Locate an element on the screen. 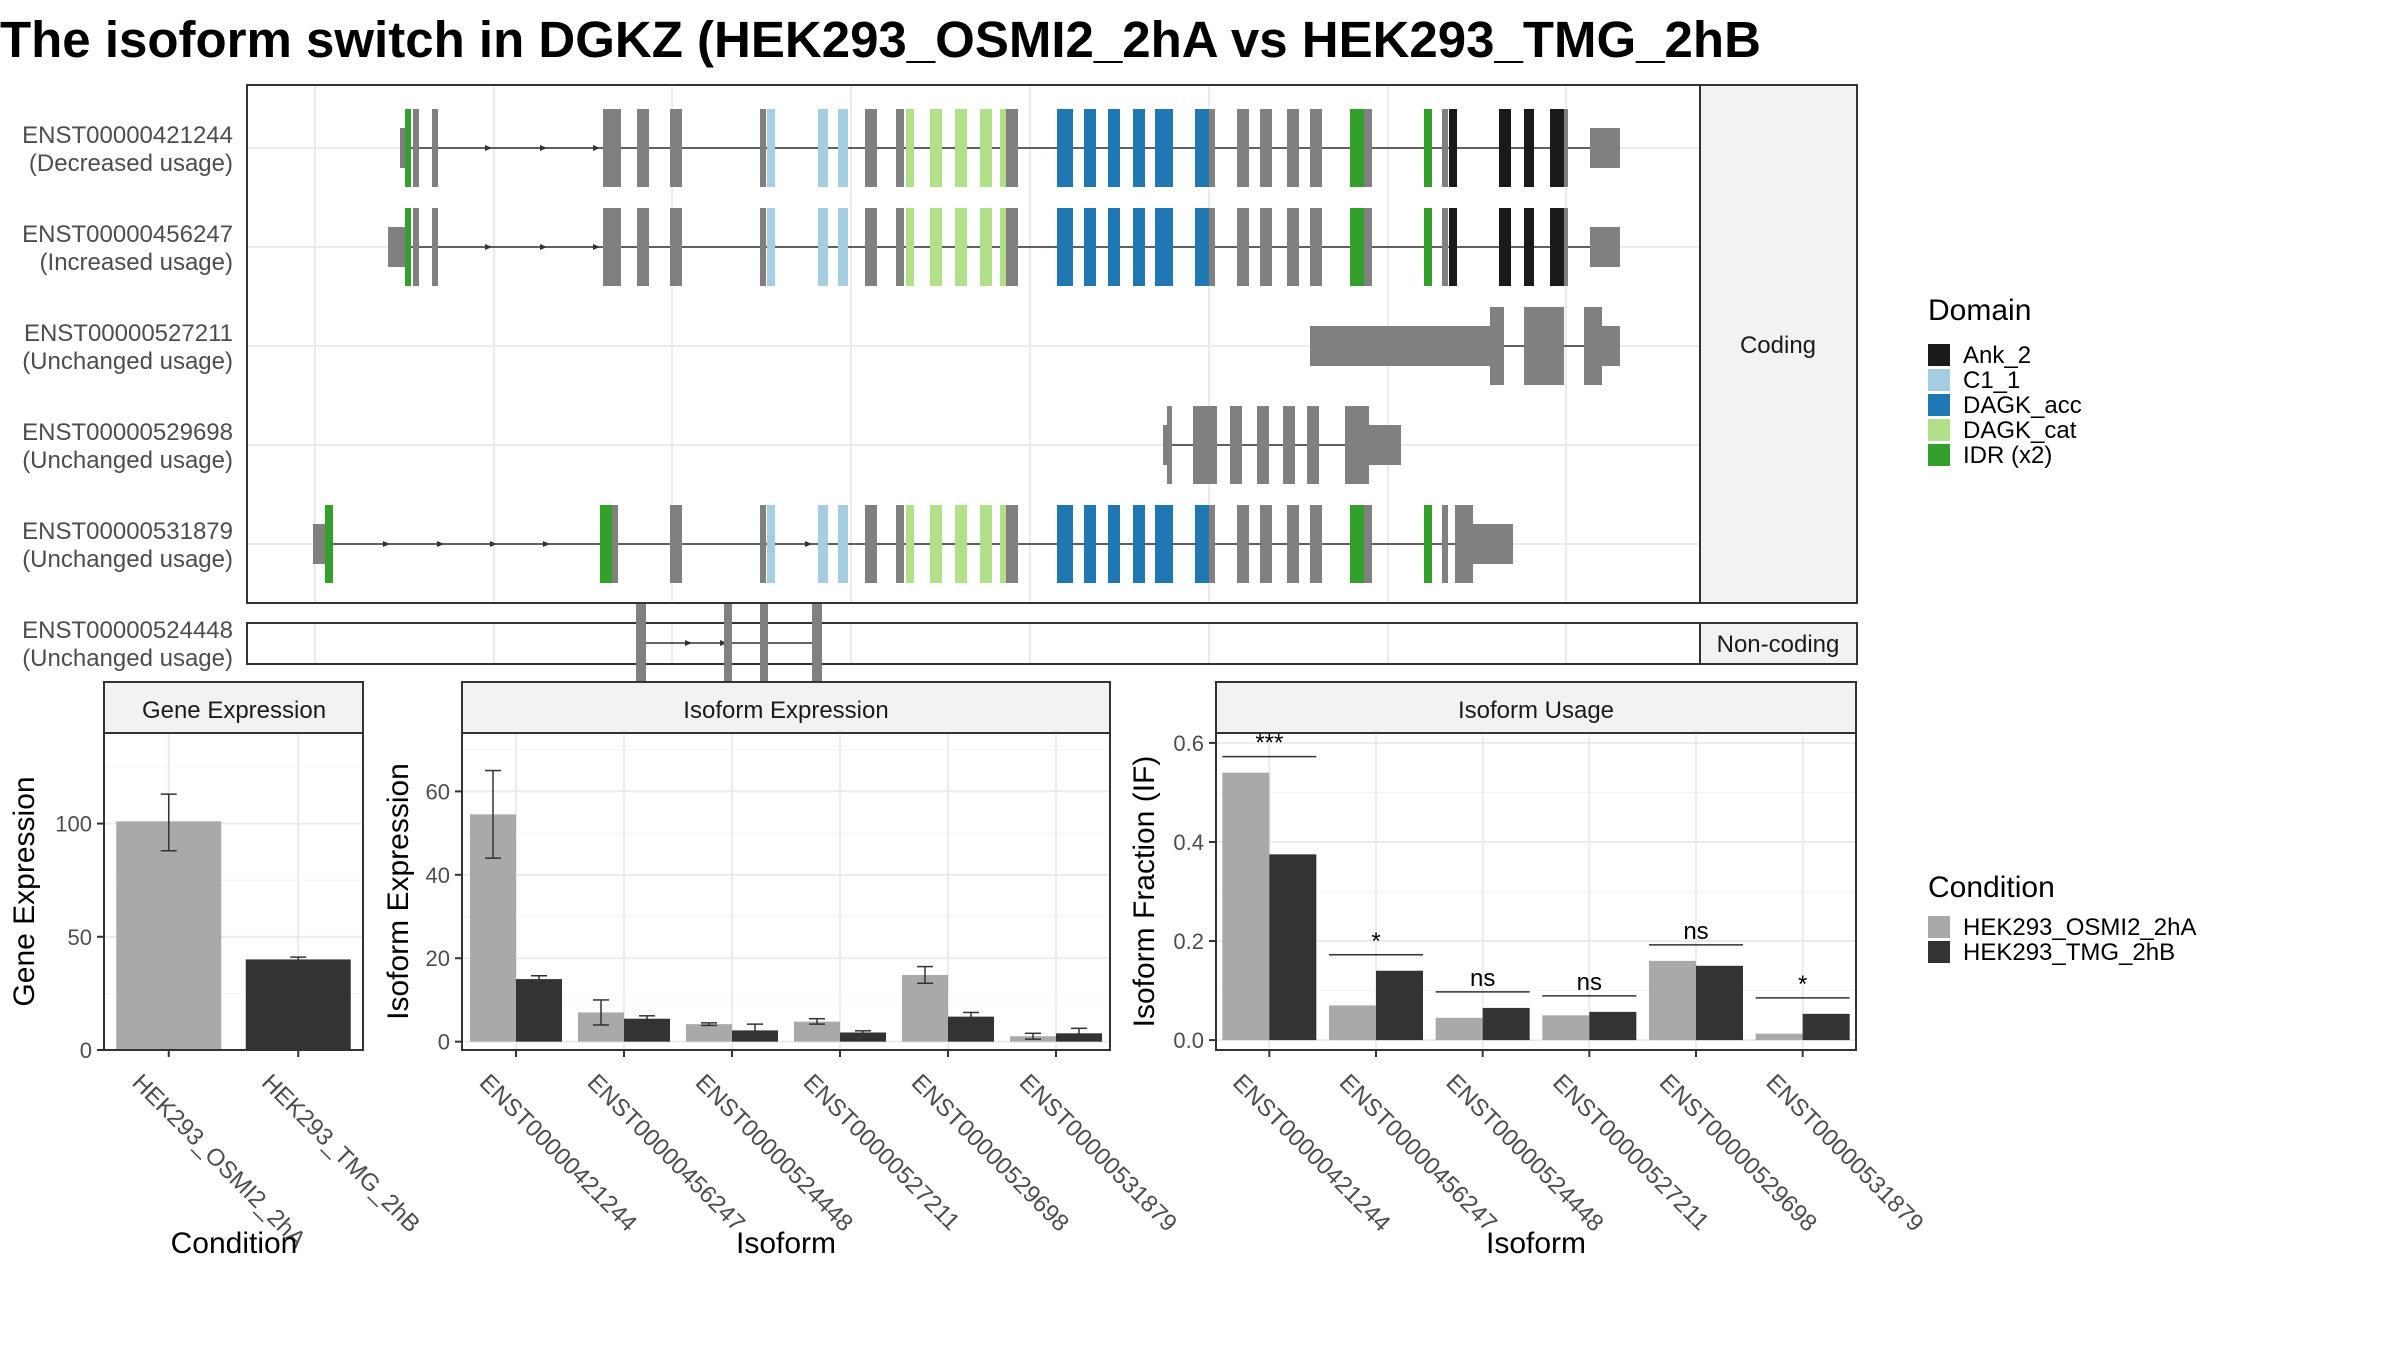  coding-strip is located at coordinates (1778, 344).